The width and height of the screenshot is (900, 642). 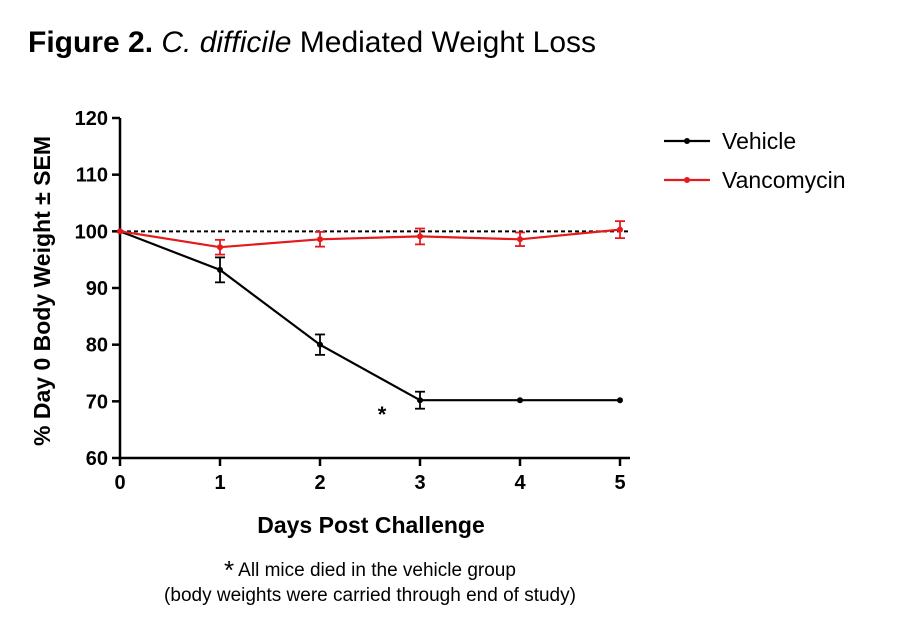 I want to click on x-axis-label: Days Post Challenge, so click(x=371, y=525).